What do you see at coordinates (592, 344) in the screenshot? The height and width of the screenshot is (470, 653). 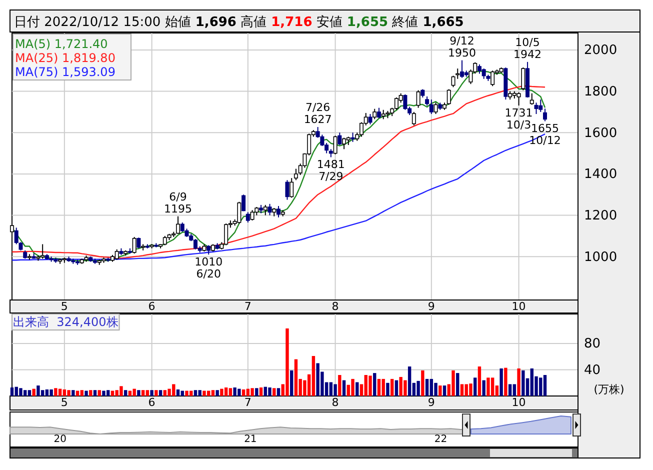 I see `y-tick-label: 80` at bounding box center [592, 344].